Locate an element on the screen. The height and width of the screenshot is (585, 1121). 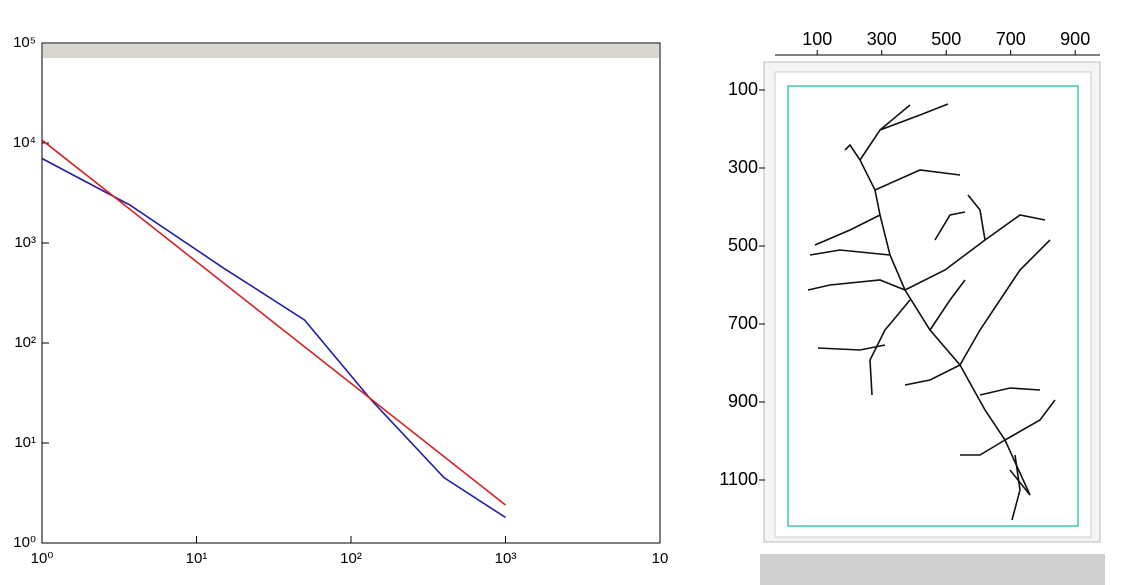
y-tick-label: 300 is located at coordinates (743, 167).